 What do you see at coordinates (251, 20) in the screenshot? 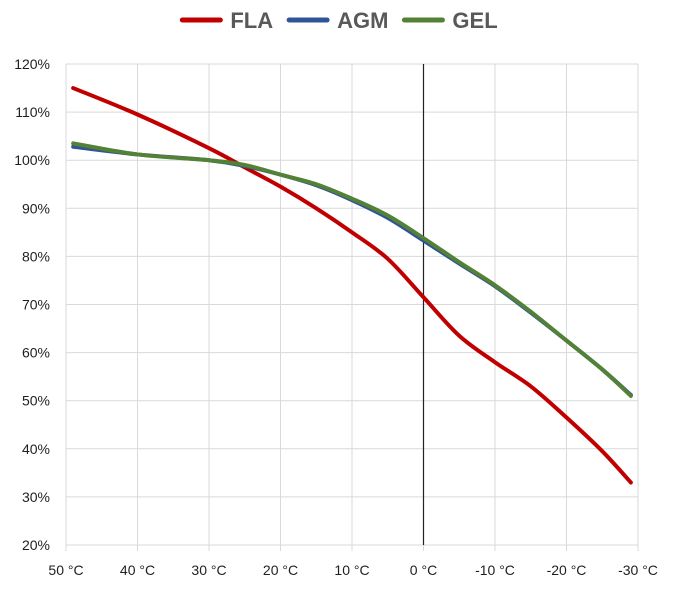
I see `legend-label-fla: FLA` at bounding box center [251, 20].